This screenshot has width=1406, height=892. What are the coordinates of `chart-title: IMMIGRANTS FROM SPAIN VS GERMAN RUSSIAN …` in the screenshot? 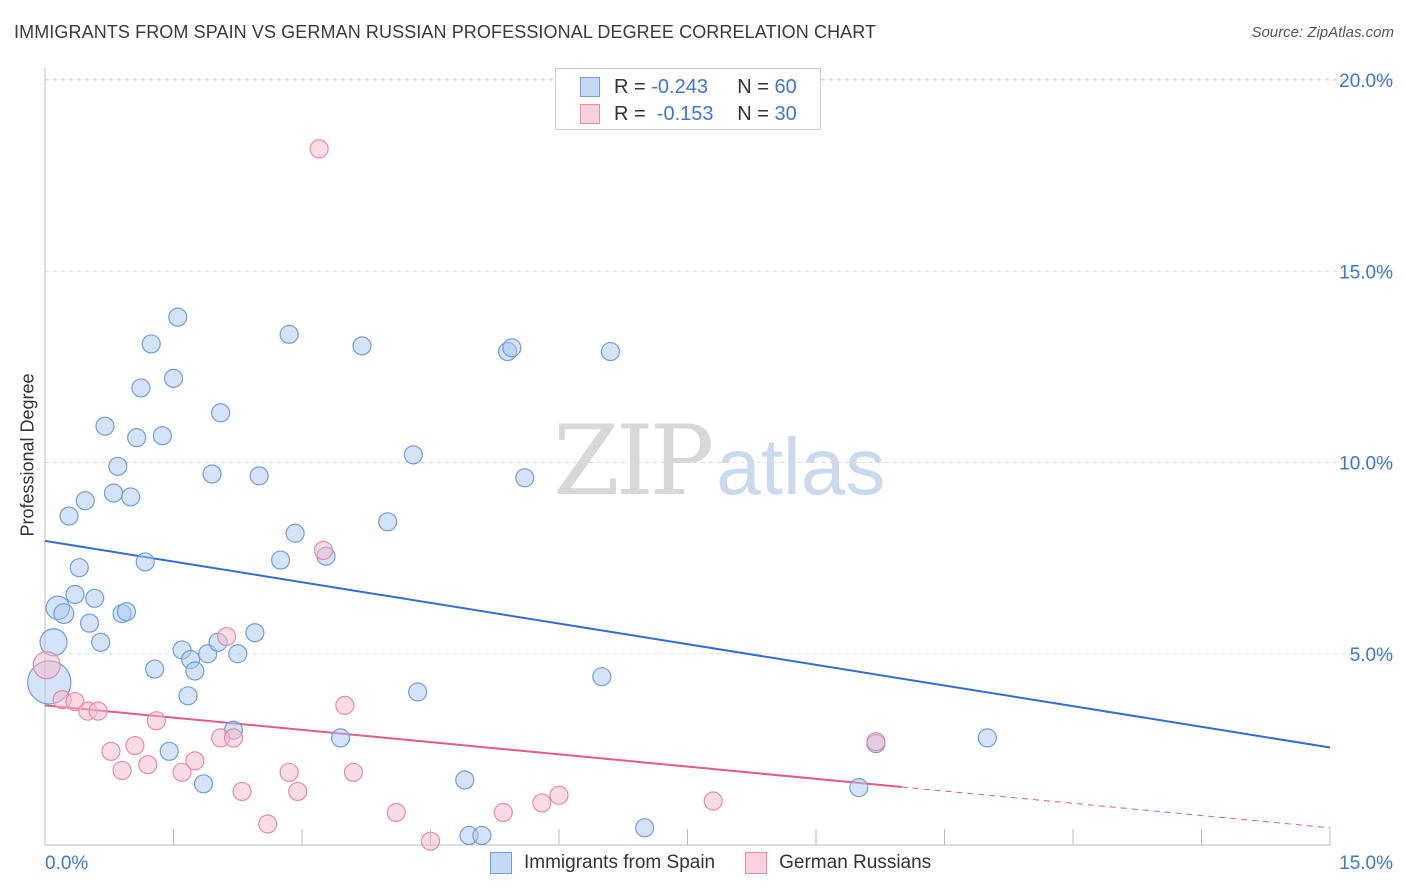 It's located at (445, 32).